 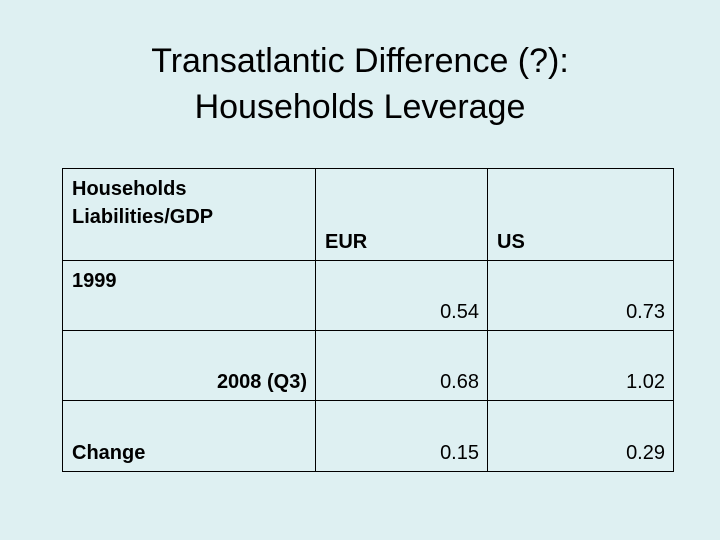 I want to click on row-label-2008-q3: 2008 (Q3), so click(x=189, y=366).